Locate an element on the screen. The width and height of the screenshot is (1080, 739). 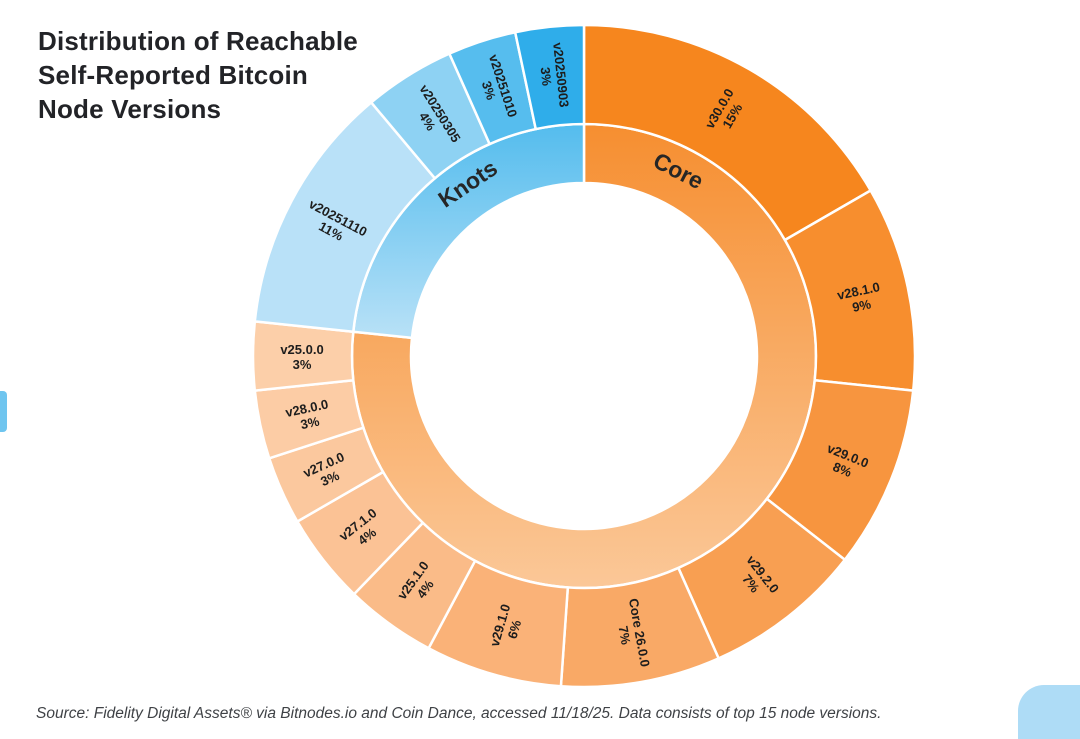
corner-accent is located at coordinates (1049, 712).